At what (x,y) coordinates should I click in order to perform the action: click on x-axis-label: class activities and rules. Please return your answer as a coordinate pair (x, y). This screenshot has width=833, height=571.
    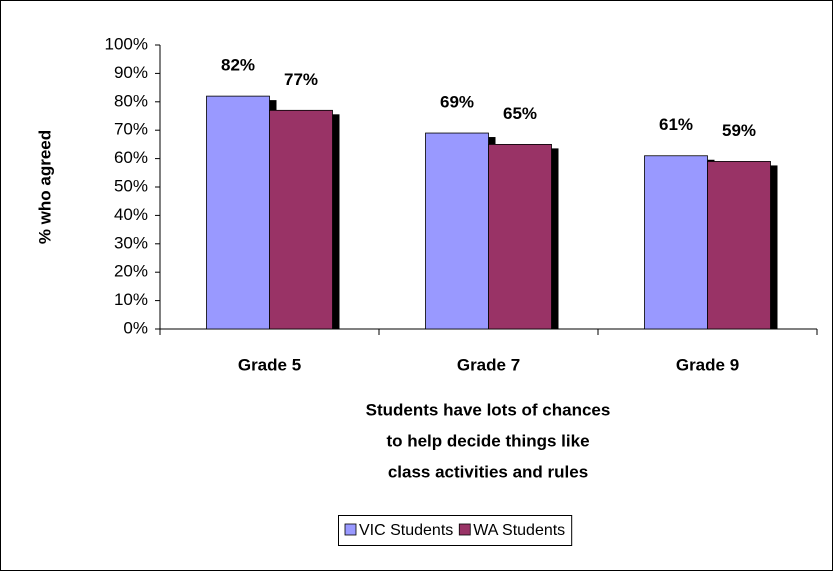
    Looking at the image, I should click on (488, 471).